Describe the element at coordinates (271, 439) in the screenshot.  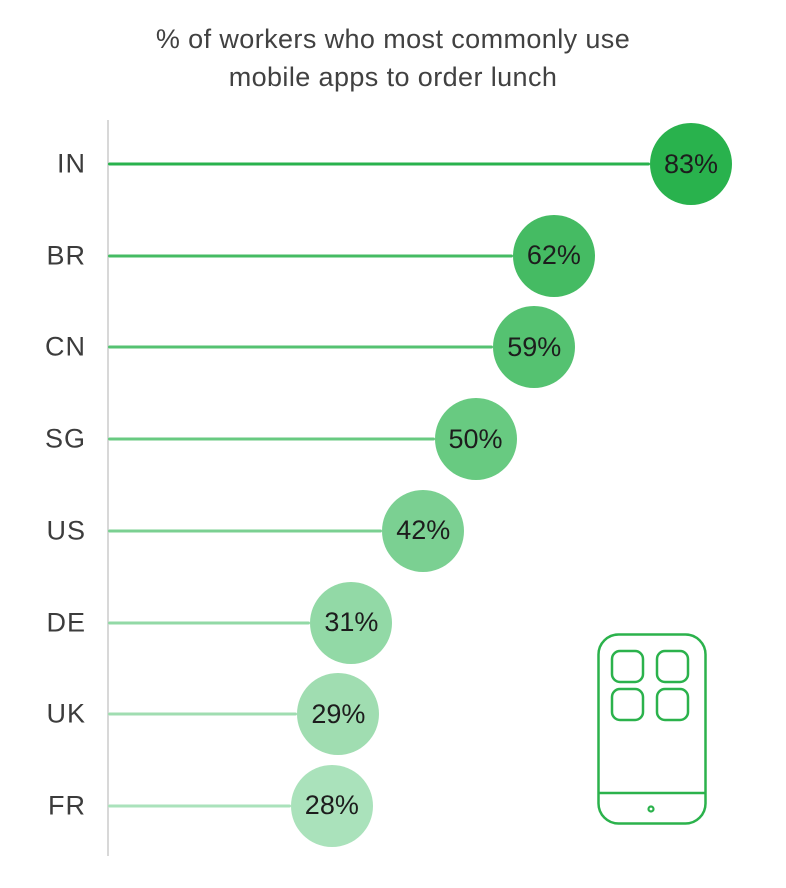
I see `lollipop-stem-sg` at that location.